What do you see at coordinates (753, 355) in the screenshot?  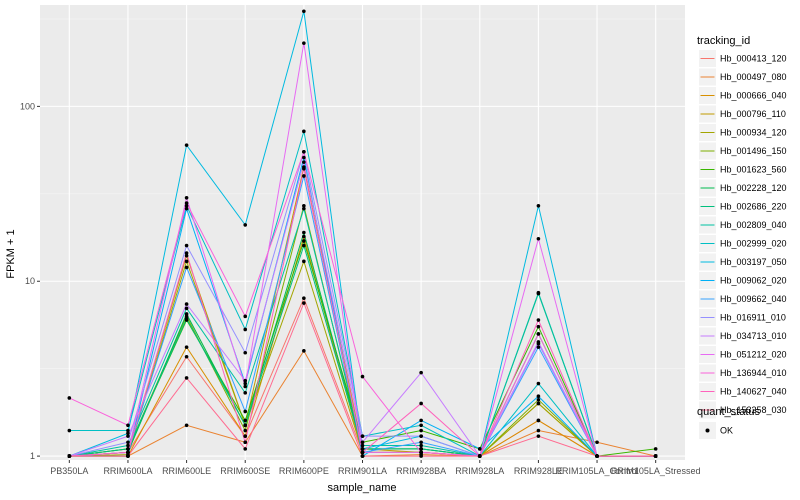 I see `legend-label: Hb_051212_020` at bounding box center [753, 355].